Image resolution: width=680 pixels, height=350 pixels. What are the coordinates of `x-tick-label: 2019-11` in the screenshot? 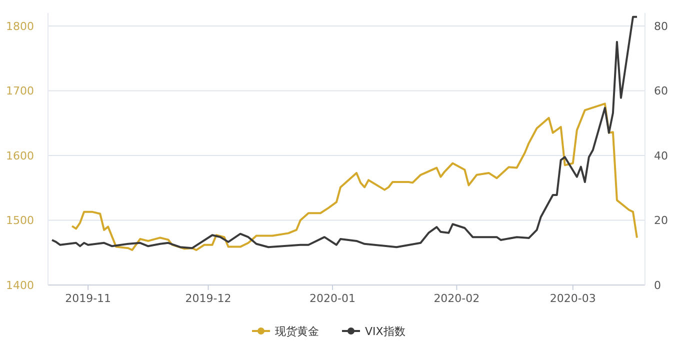 It's located at (88, 298).